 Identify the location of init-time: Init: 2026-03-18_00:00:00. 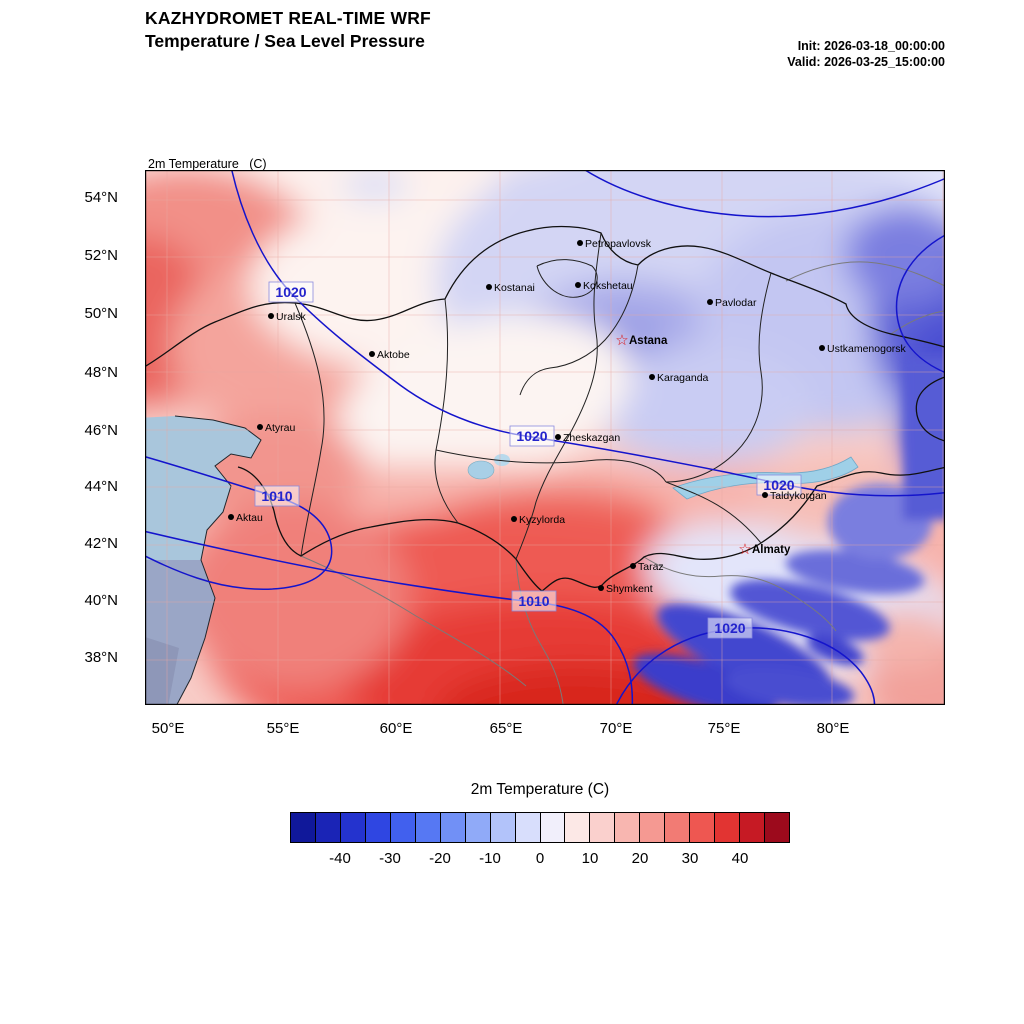
(871, 46).